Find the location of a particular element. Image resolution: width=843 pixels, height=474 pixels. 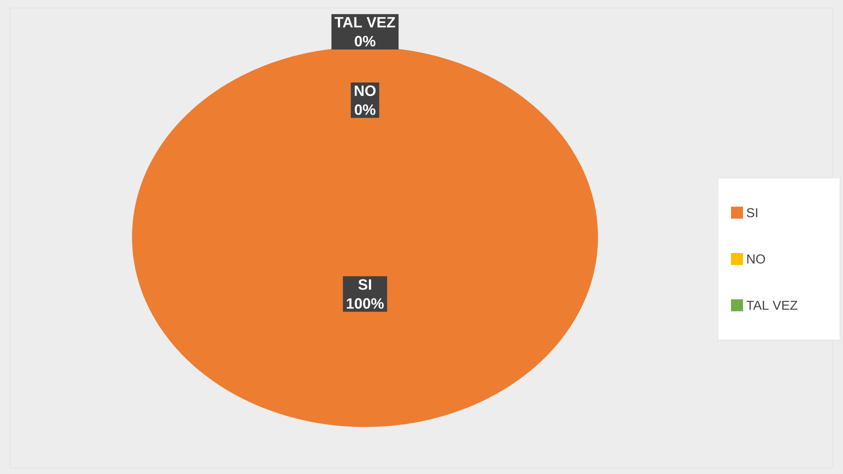

category-label: TAL VEZ is located at coordinates (365, 22).